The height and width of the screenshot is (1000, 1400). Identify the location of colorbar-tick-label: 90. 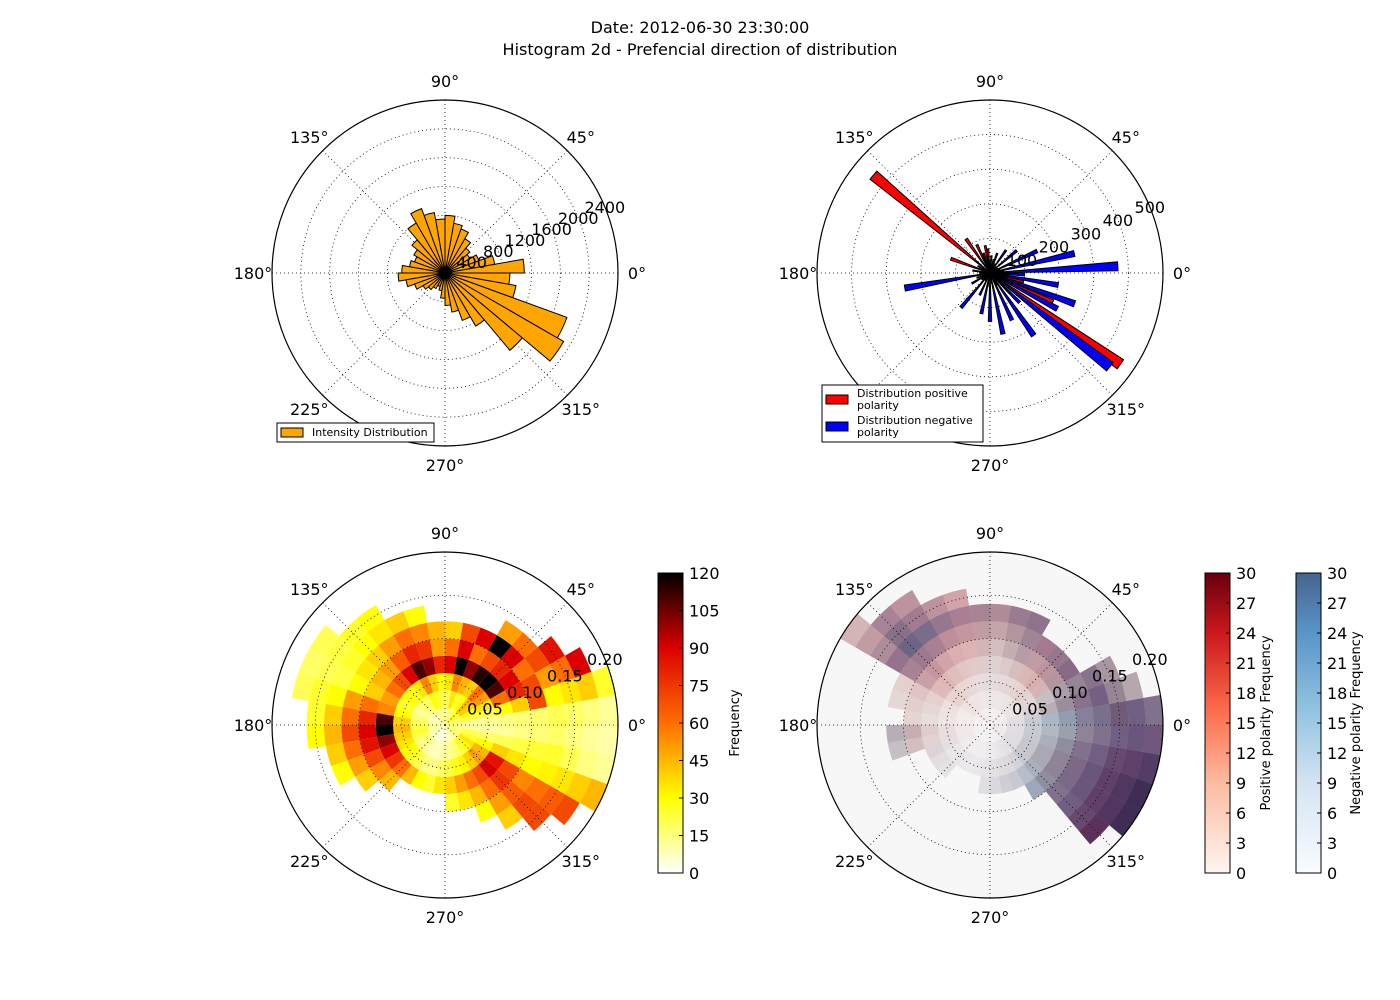
(699, 648).